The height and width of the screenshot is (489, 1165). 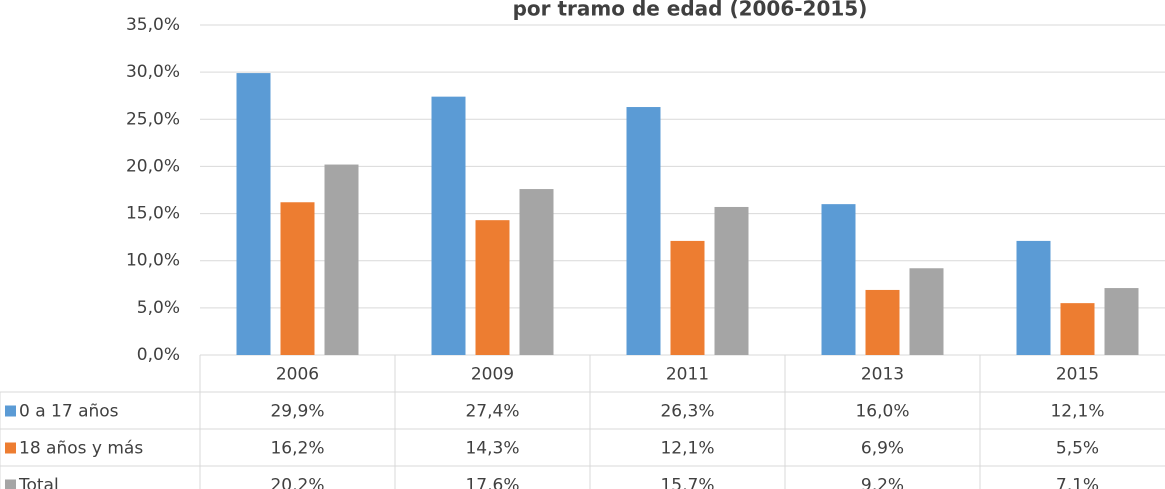 I want to click on x-tick-label: 2009, so click(x=492, y=375).